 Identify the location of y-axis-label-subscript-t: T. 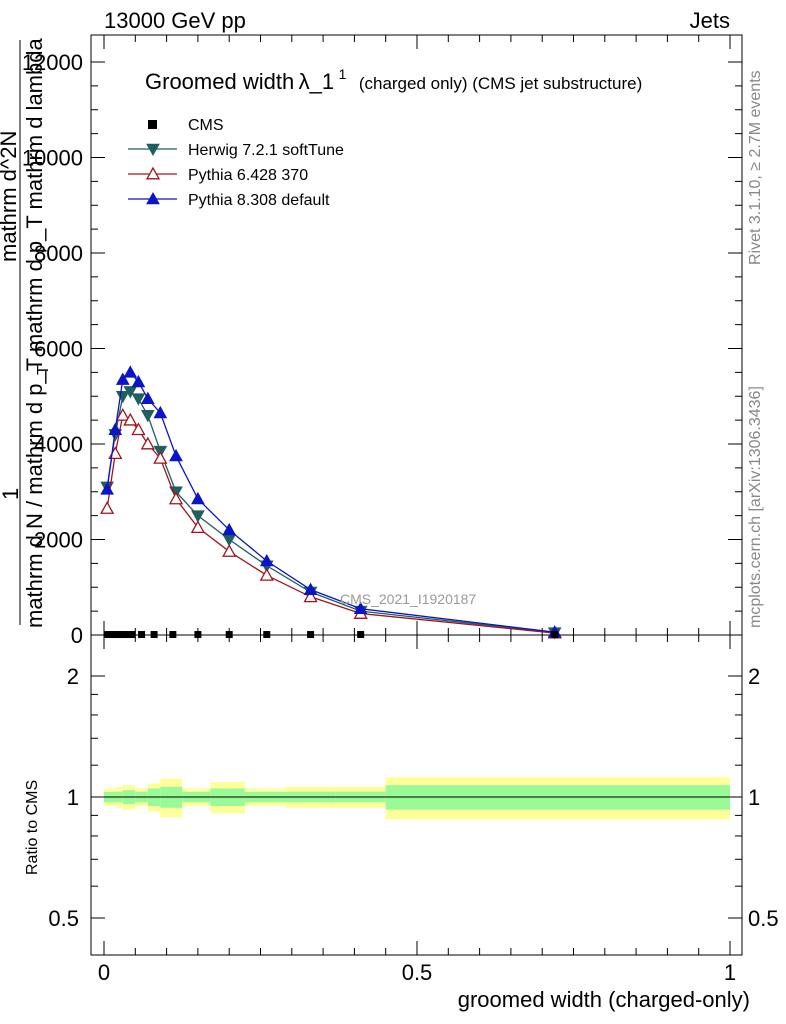
(43, 370).